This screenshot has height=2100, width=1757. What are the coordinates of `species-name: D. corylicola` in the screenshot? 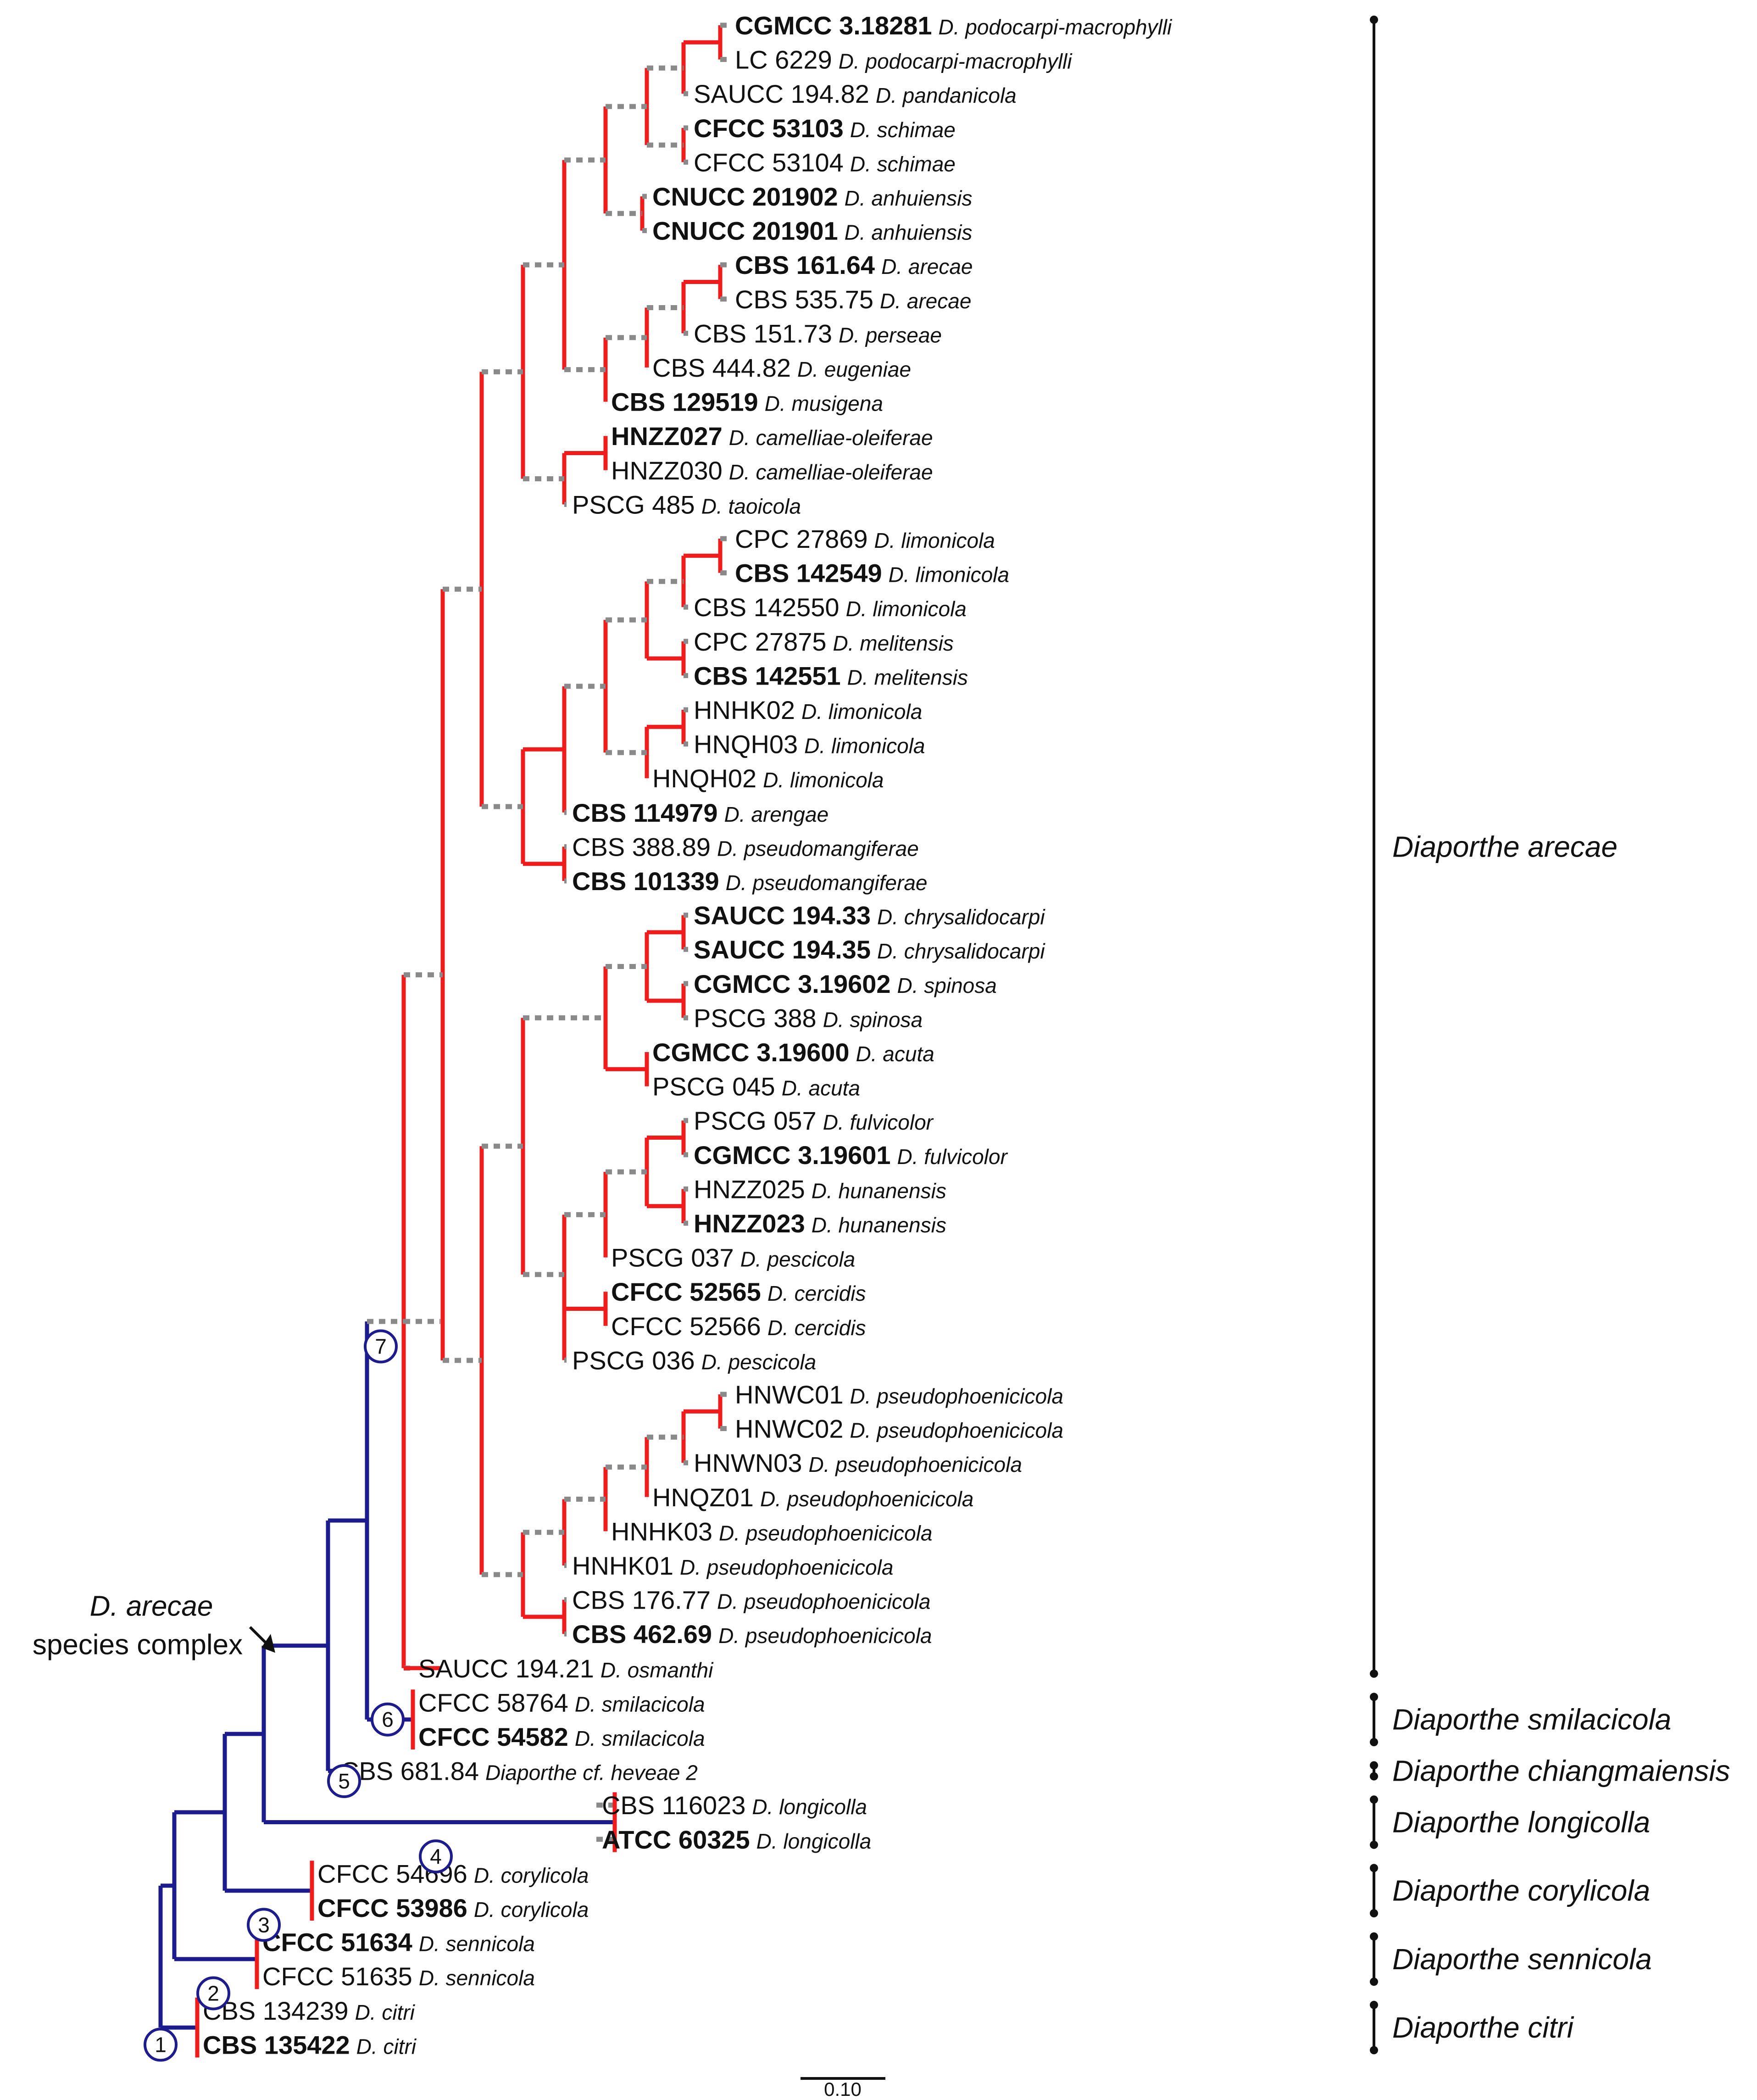 It's located at (531, 1875).